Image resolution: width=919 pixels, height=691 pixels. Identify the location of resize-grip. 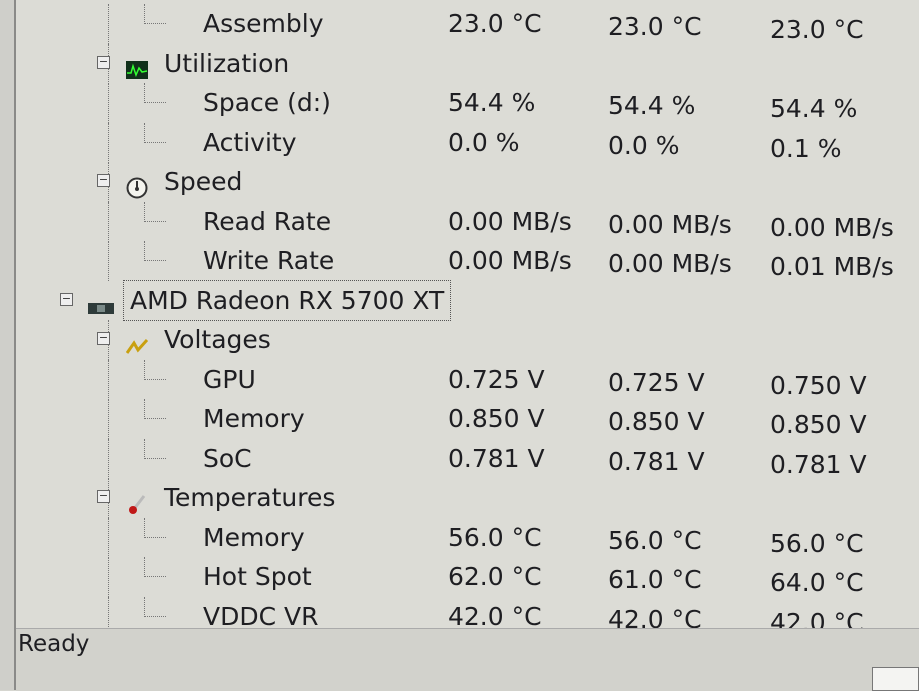
(895, 679).